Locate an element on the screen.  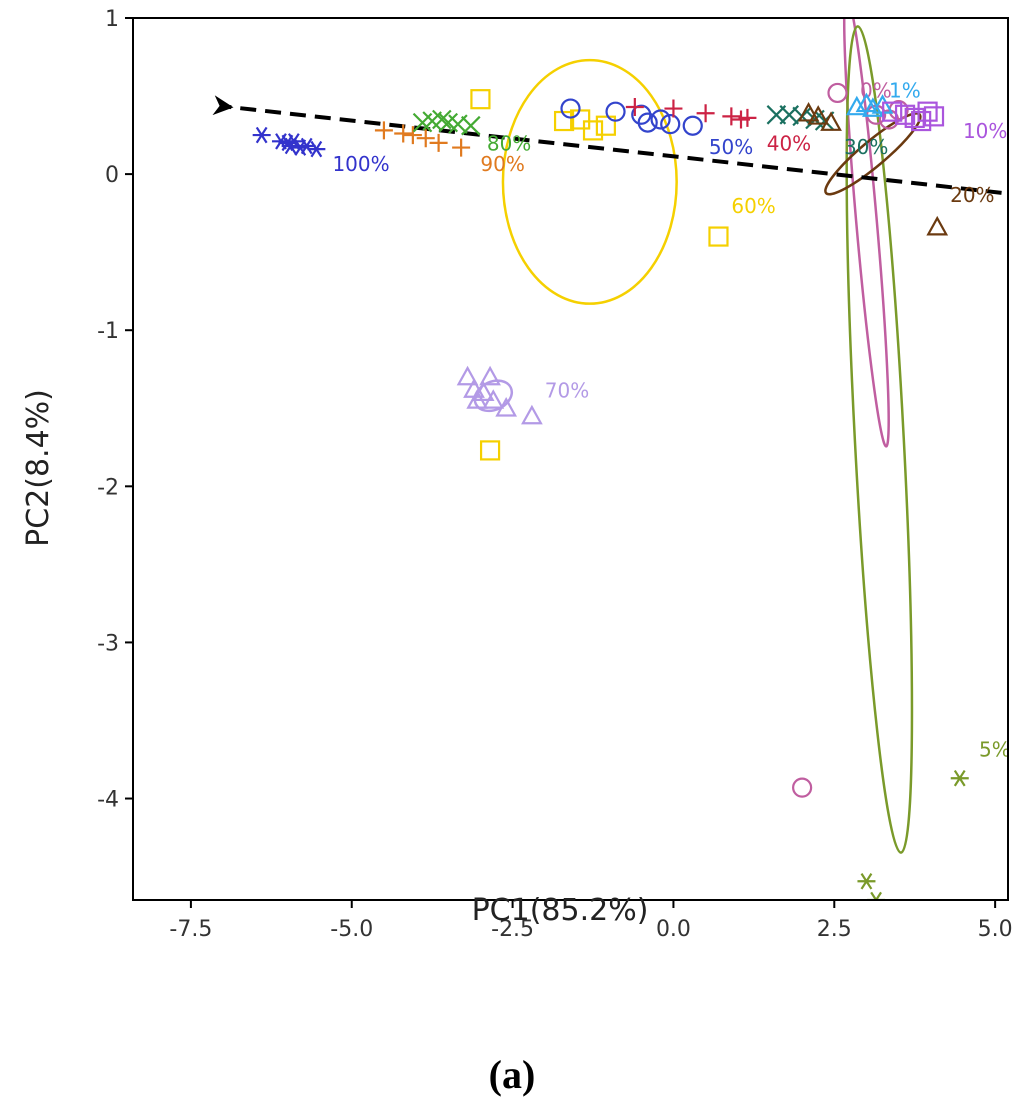
group-label-70pct: 70% is located at coordinates (567, 390).